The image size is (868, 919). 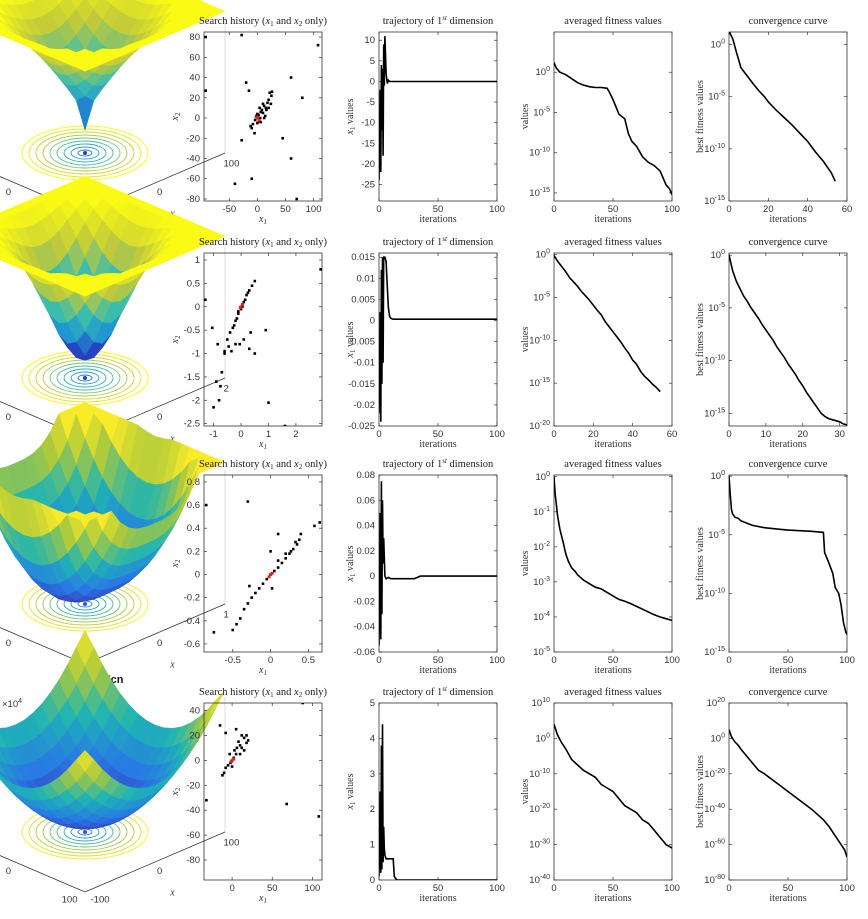 What do you see at coordinates (363, 257) in the screenshot?
I see `y-tick-label: 0.015` at bounding box center [363, 257].